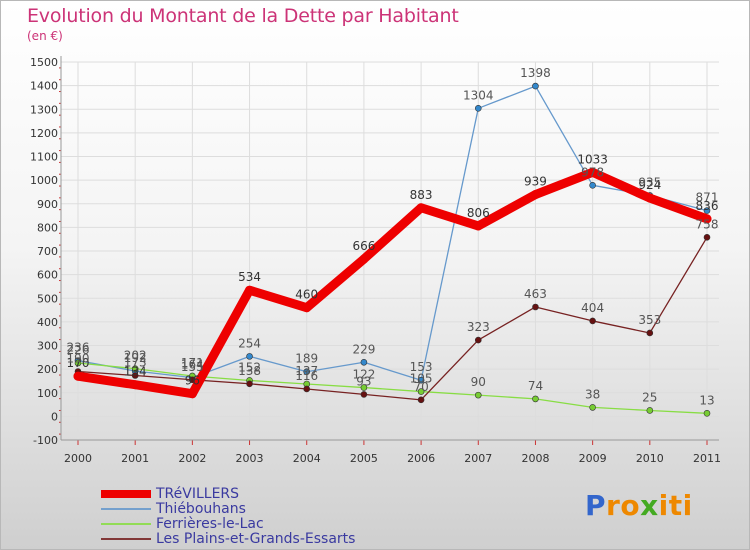 The width and height of the screenshot is (750, 550). What do you see at coordinates (613, 505) in the screenshot?
I see `logo-letter: r` at bounding box center [613, 505].